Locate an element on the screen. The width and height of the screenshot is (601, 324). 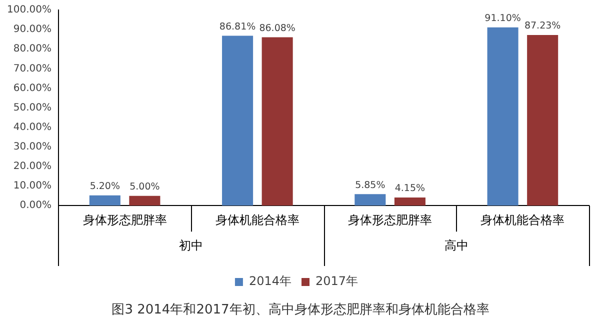
data-label: 4.15% is located at coordinates (410, 188).